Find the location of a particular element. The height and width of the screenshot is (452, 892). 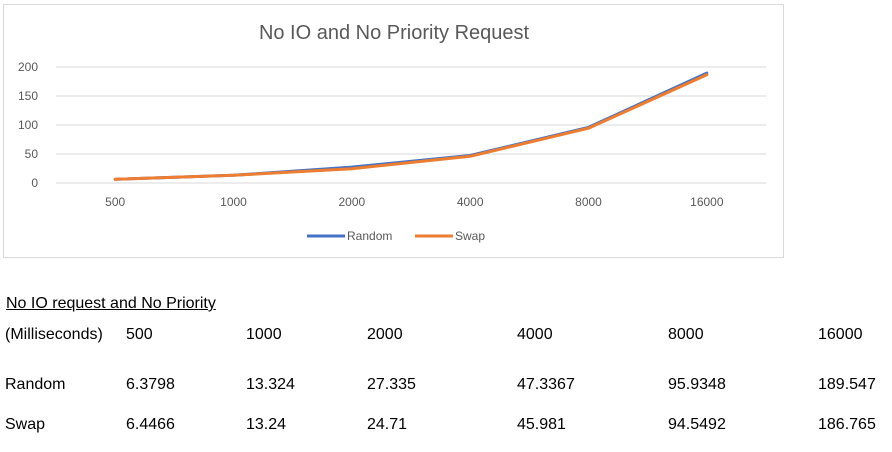

table-cell: 47.3367 is located at coordinates (546, 384).